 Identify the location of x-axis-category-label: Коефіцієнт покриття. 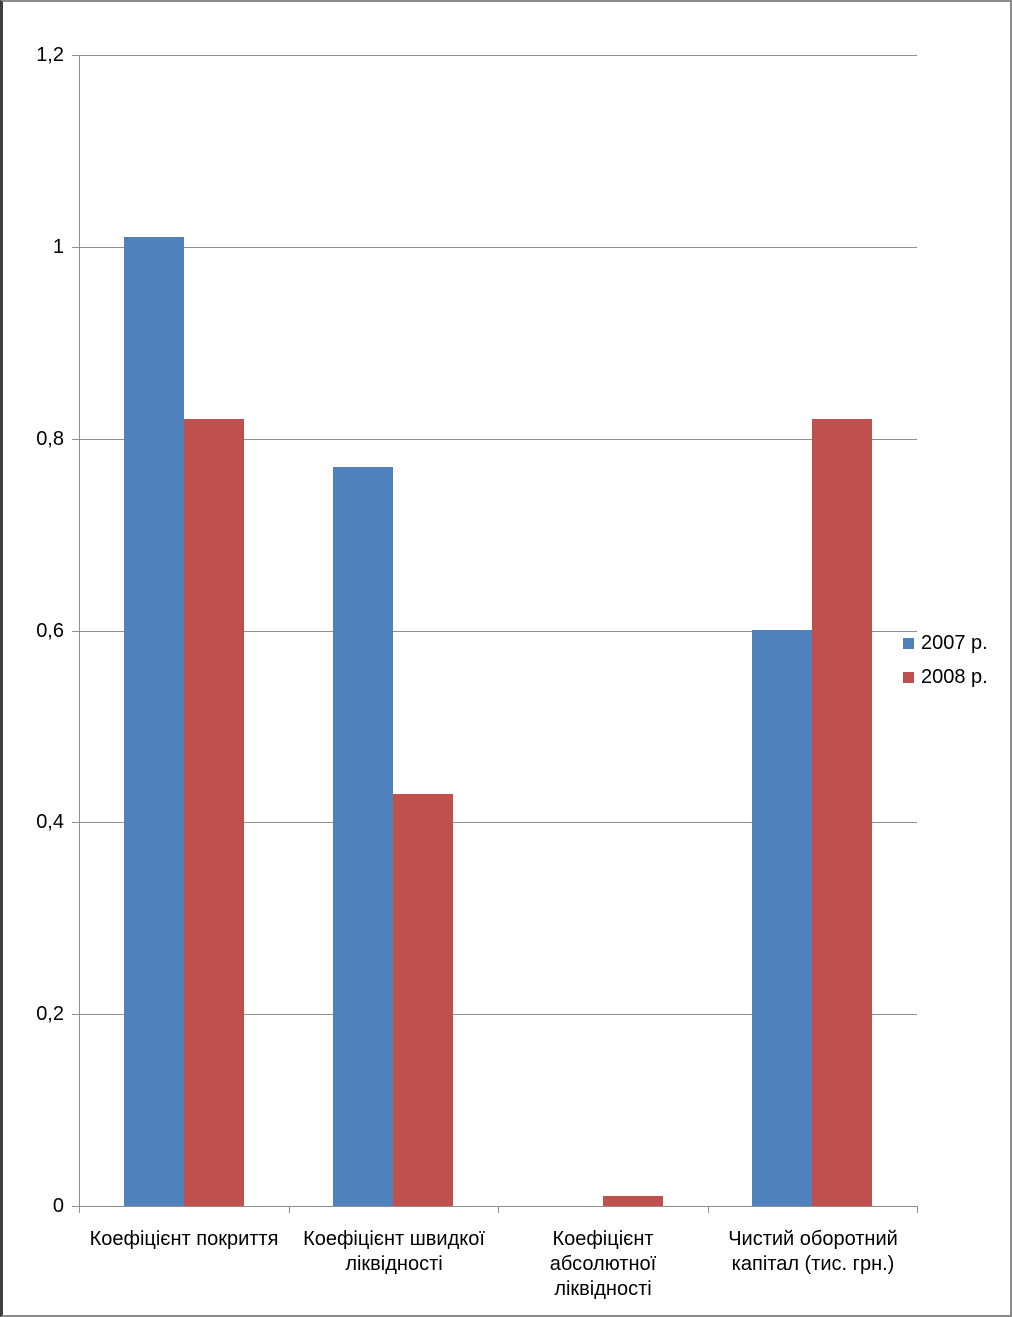
(184, 1239).